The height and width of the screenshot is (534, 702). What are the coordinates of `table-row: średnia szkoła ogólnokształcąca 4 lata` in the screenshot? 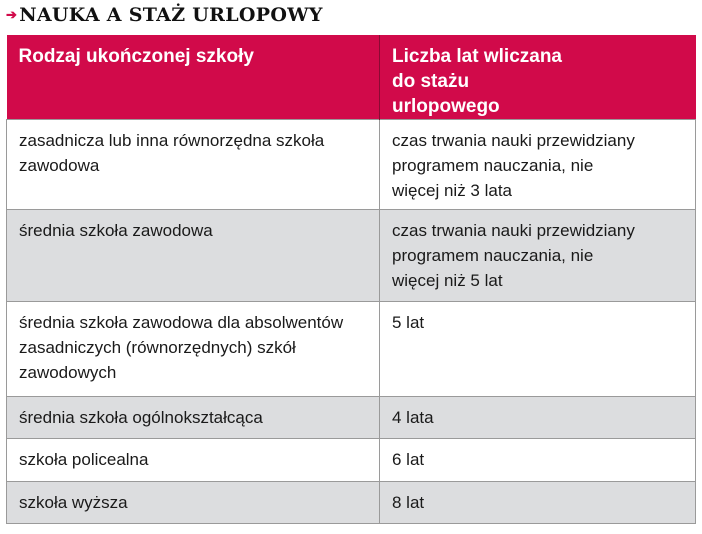 It's located at (351, 417).